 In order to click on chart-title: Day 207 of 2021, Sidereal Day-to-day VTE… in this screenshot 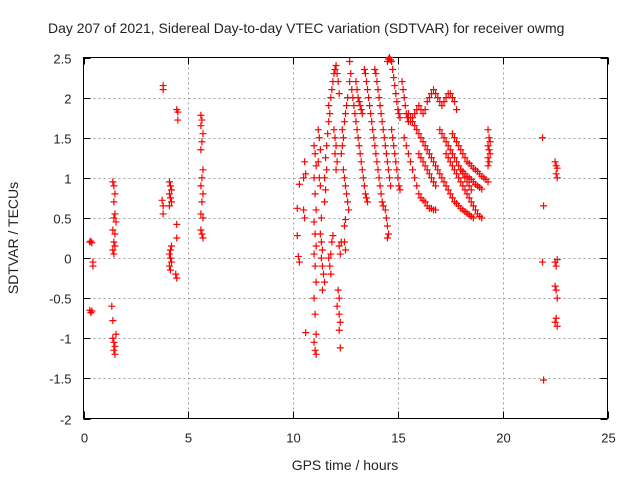, I will do `click(306, 28)`.